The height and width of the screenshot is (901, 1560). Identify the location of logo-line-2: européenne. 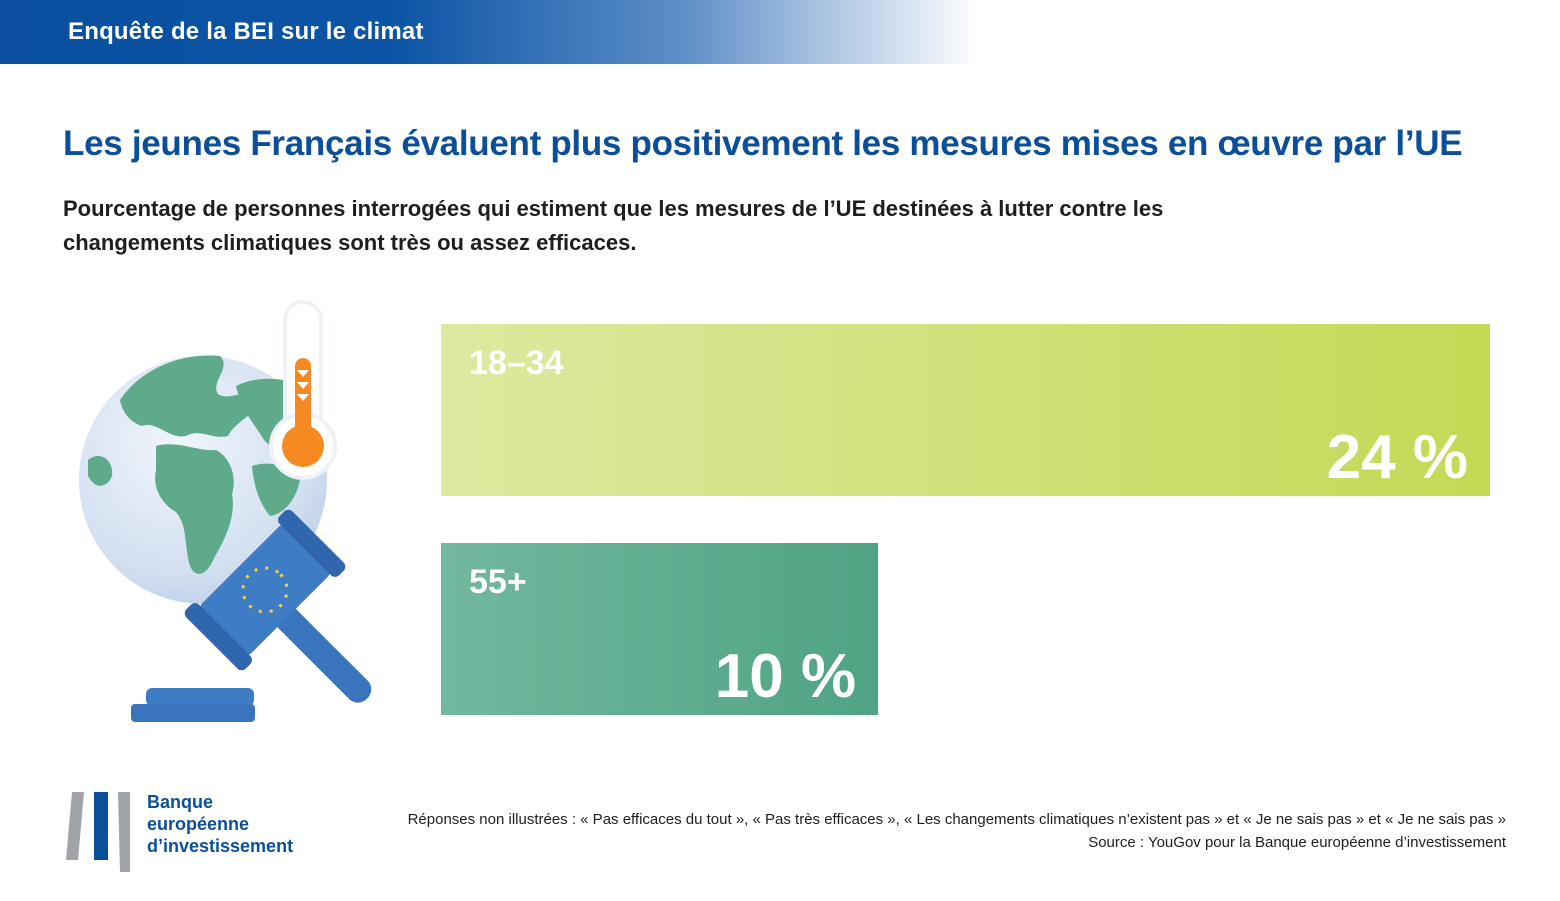
(198, 824).